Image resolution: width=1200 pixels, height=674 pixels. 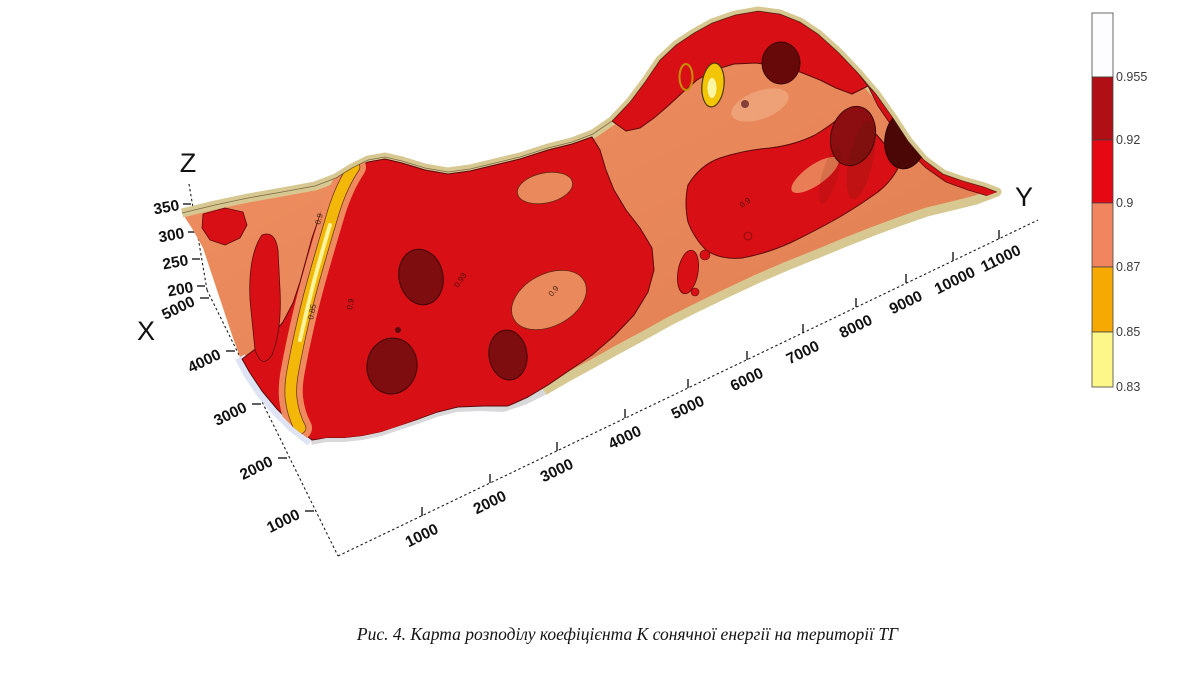 I want to click on y-tick-label: 8000, so click(x=856, y=327).